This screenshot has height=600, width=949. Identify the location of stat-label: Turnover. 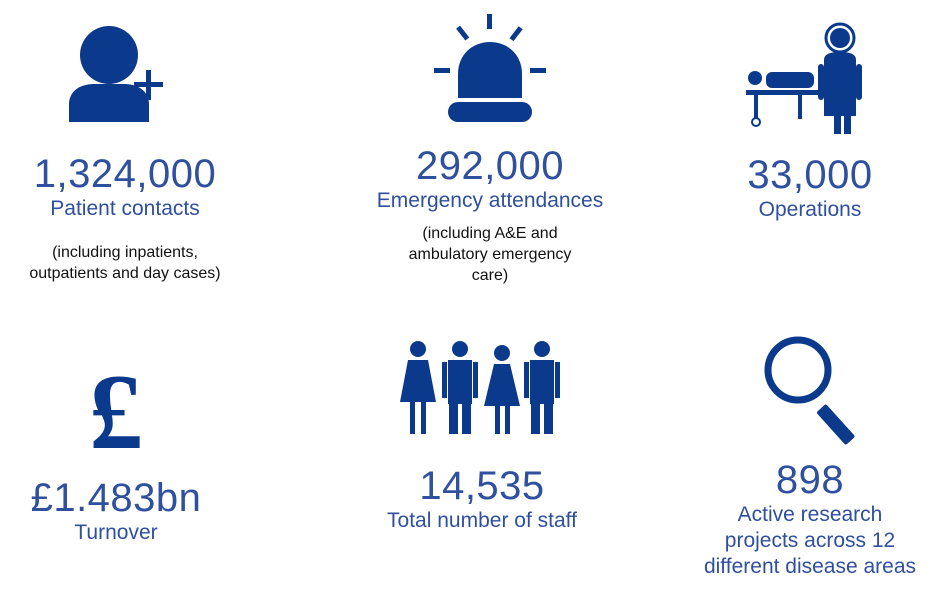
(116, 532).